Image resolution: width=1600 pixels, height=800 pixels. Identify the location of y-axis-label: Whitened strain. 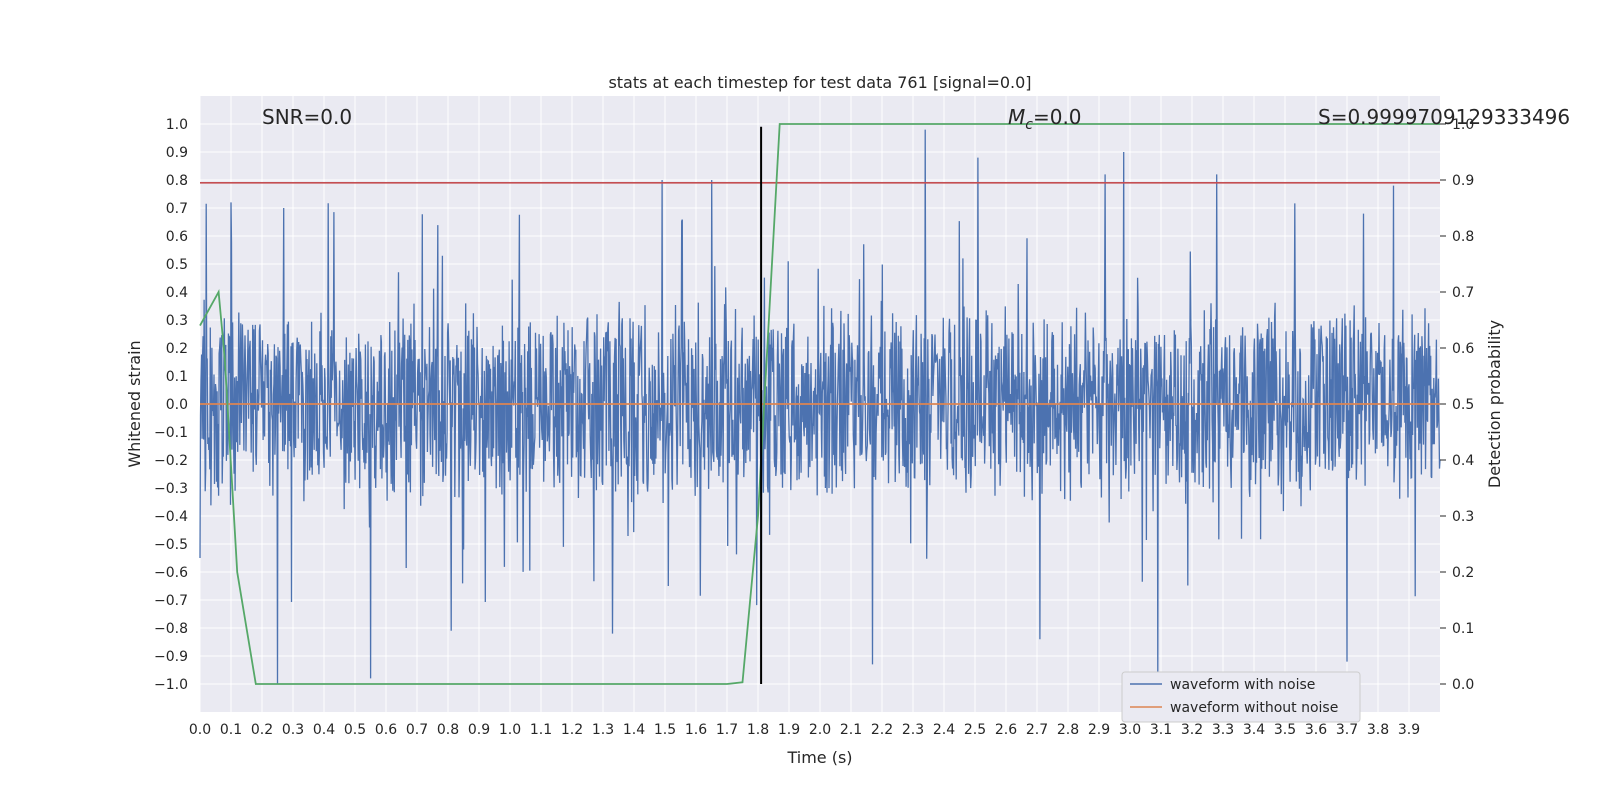
(134, 403).